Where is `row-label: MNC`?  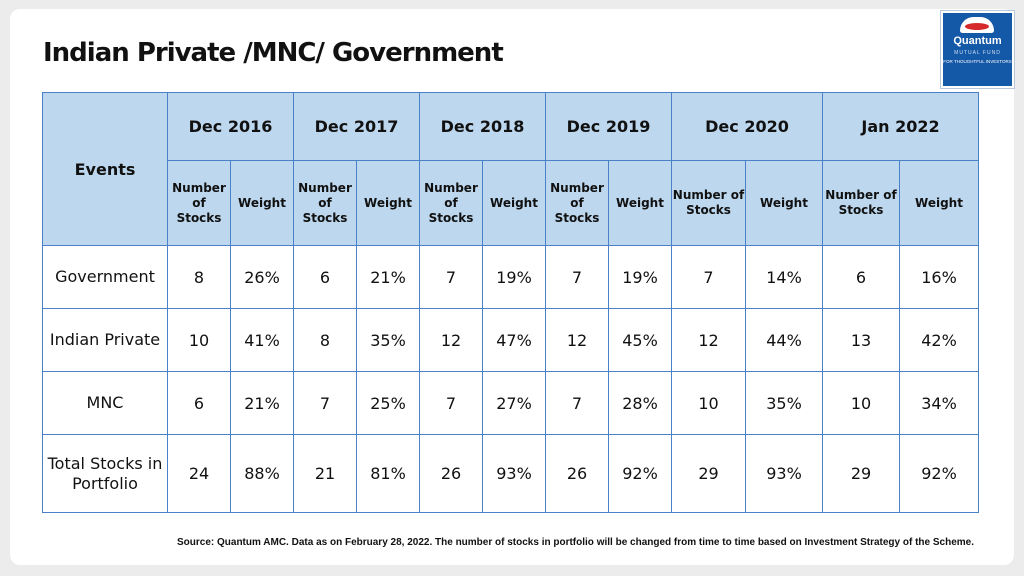
row-label: MNC is located at coordinates (105, 403).